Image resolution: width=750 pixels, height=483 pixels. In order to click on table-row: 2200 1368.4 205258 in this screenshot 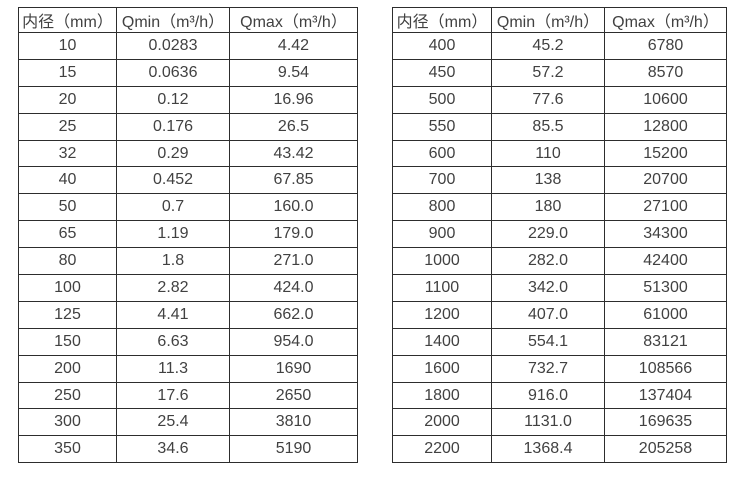, I will do `click(559, 449)`.